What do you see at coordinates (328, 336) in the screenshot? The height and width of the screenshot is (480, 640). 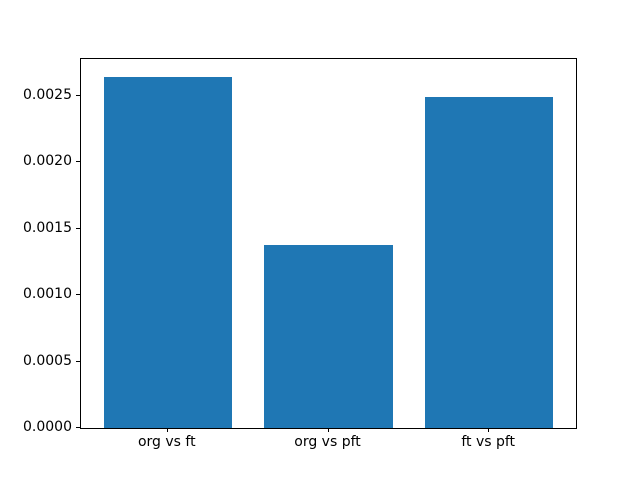 I see `bar-org-vs-pft` at bounding box center [328, 336].